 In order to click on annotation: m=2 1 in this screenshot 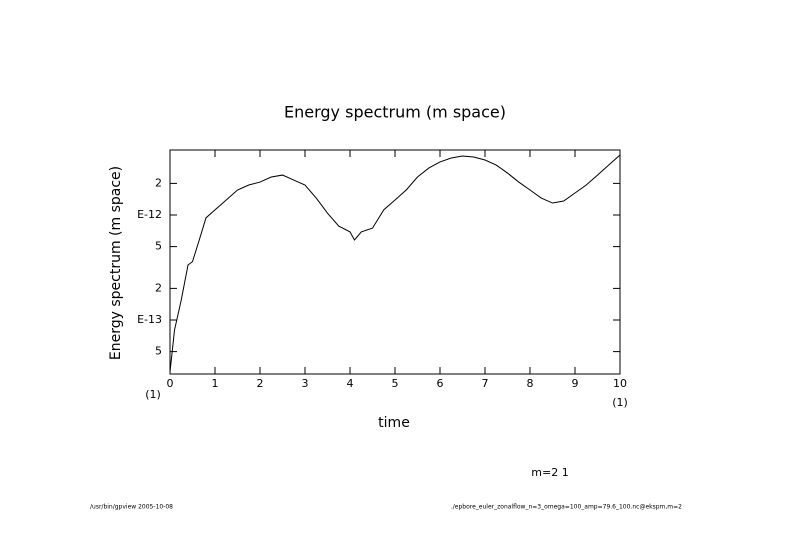, I will do `click(549, 472)`.